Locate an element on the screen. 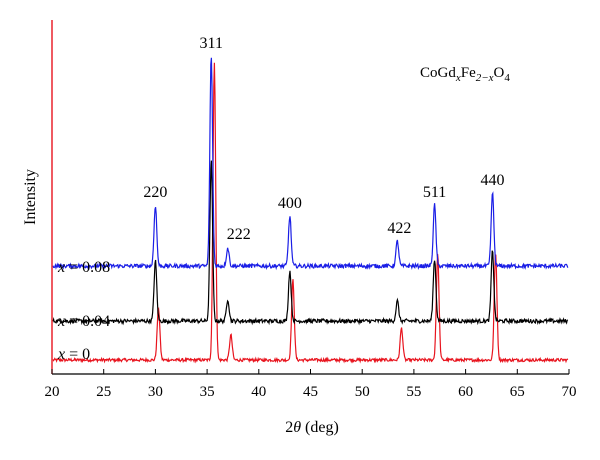 Image resolution: width=600 pixels, height=460 pixels. peak-label-511: 511 is located at coordinates (434, 192).